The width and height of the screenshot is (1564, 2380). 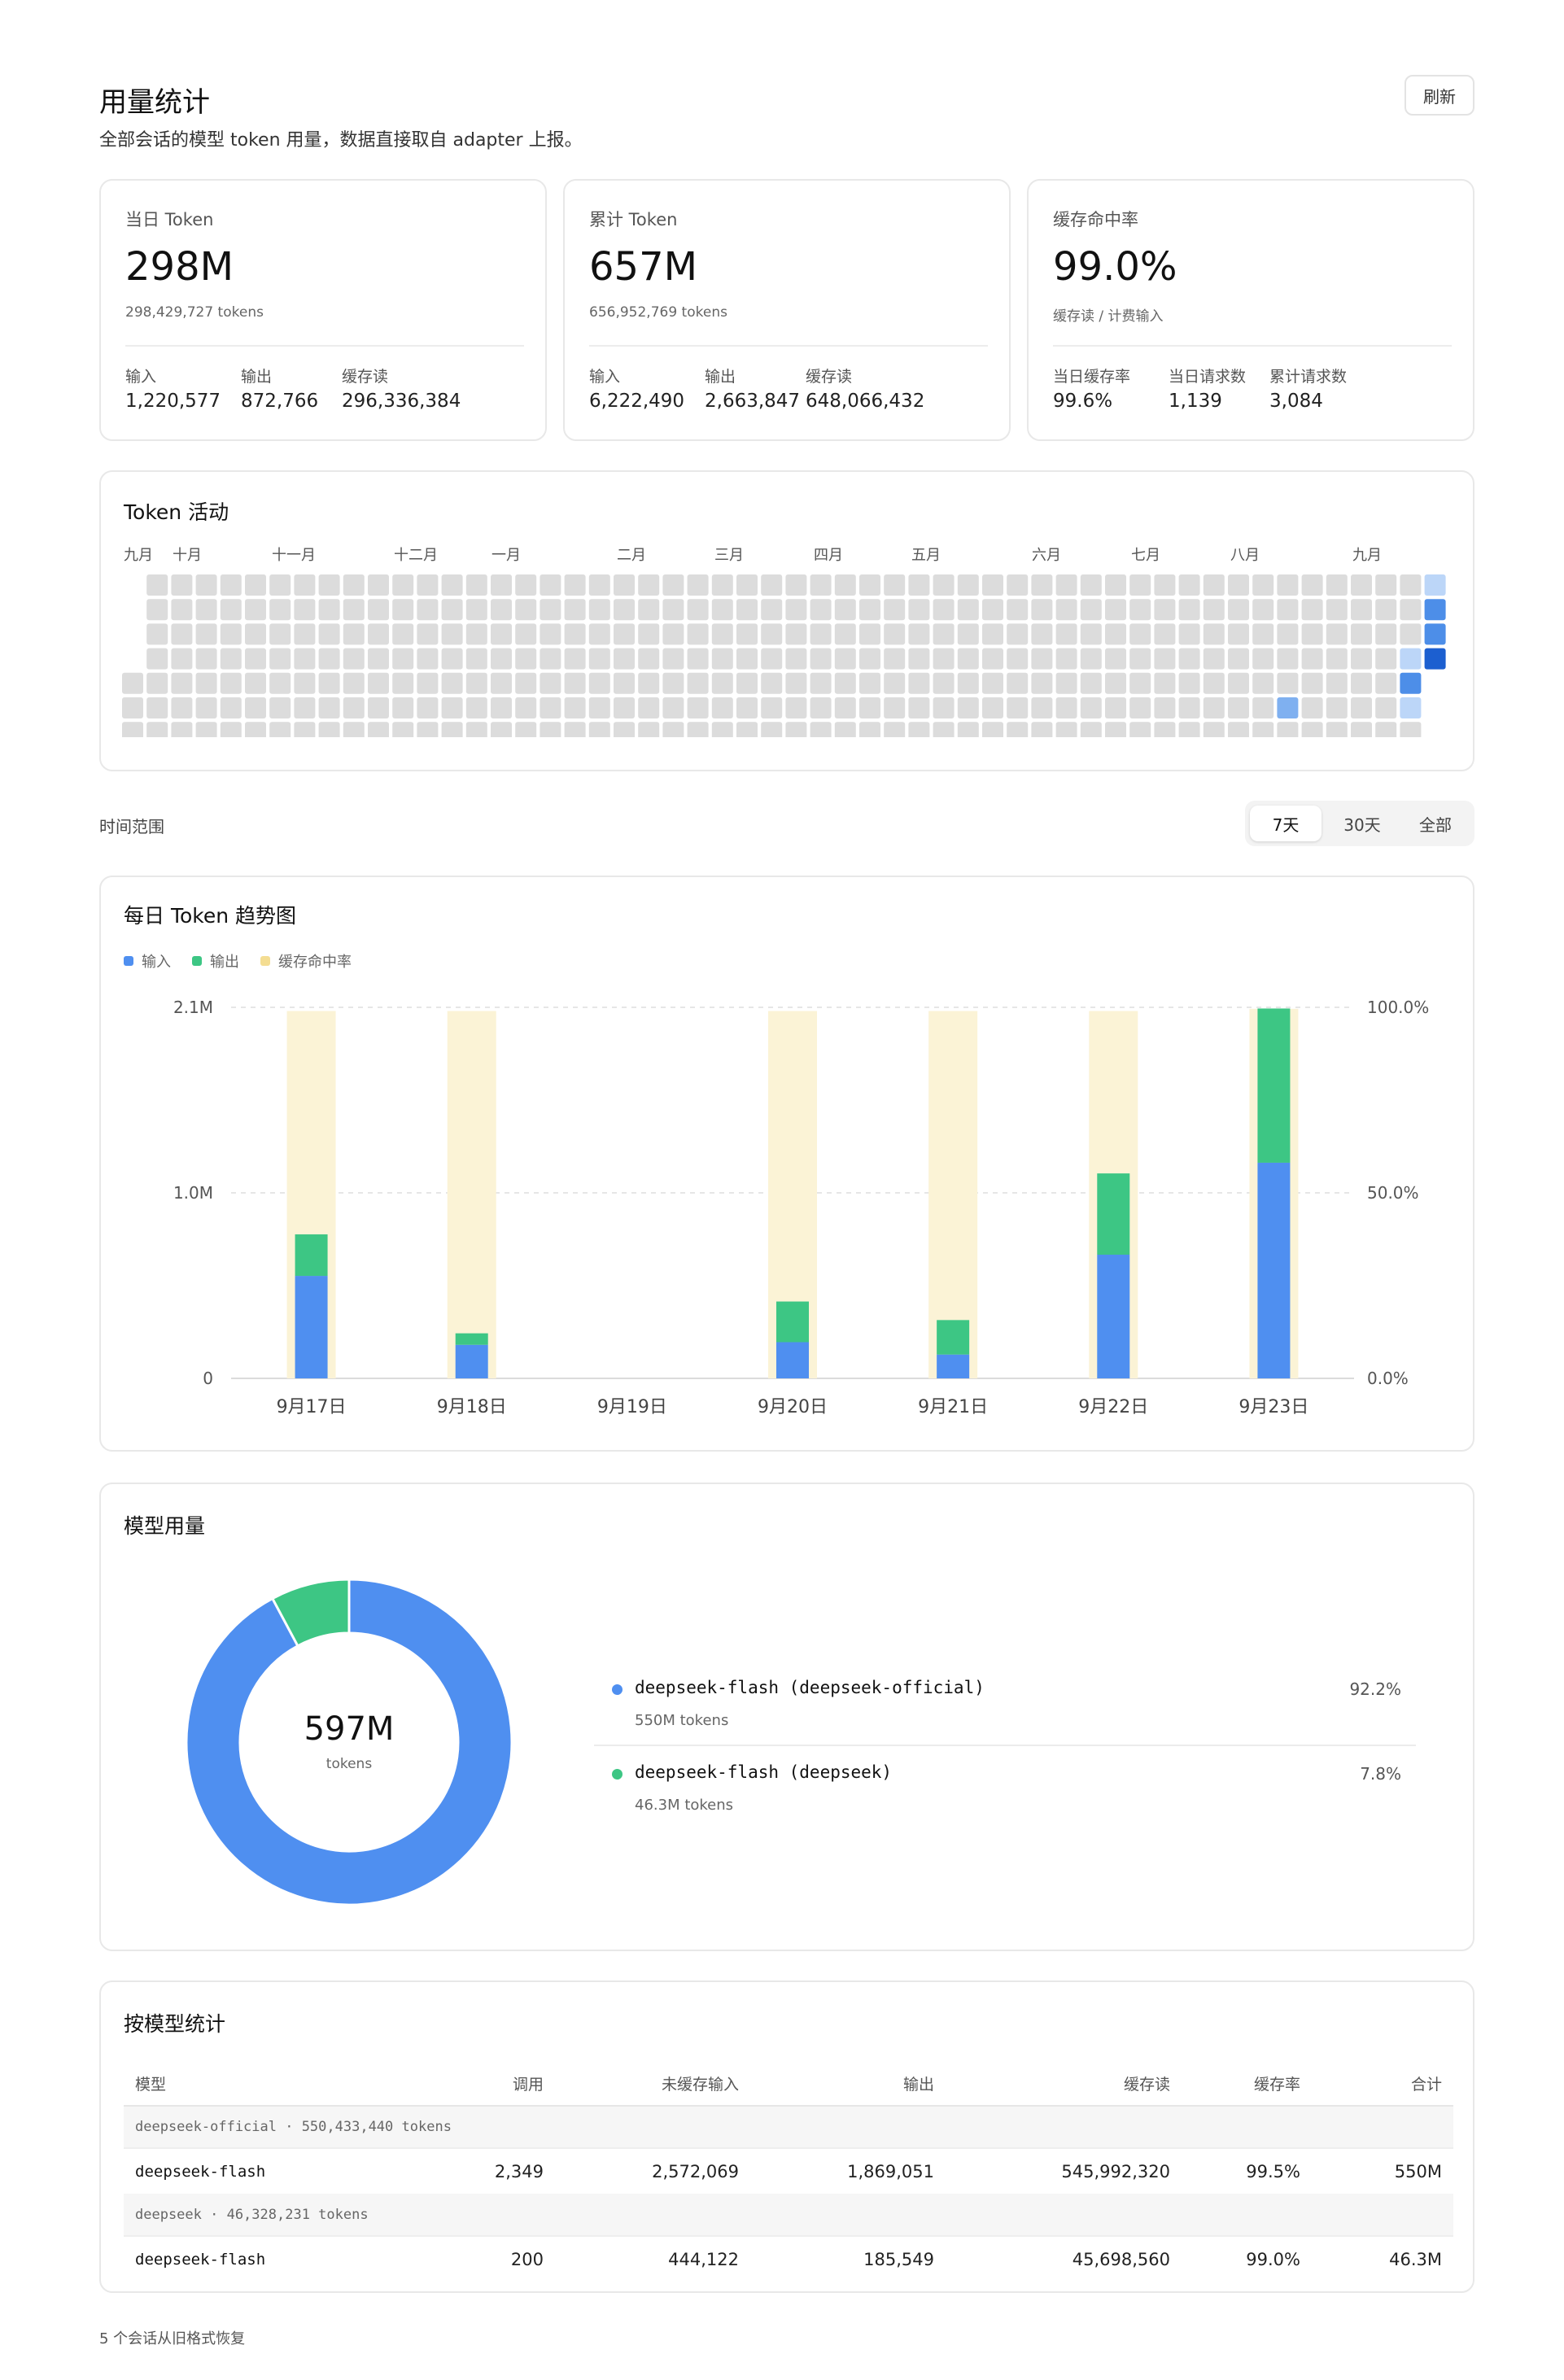 I want to click on table-column-header: 未缓存输入, so click(x=700, y=2085).